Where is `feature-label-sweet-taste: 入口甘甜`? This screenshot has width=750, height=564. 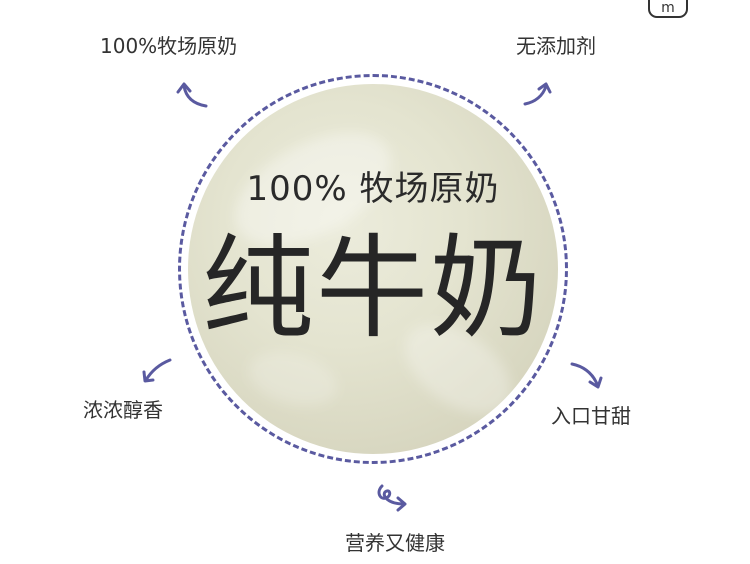
feature-label-sweet-taste: 入口甘甜 is located at coordinates (591, 416).